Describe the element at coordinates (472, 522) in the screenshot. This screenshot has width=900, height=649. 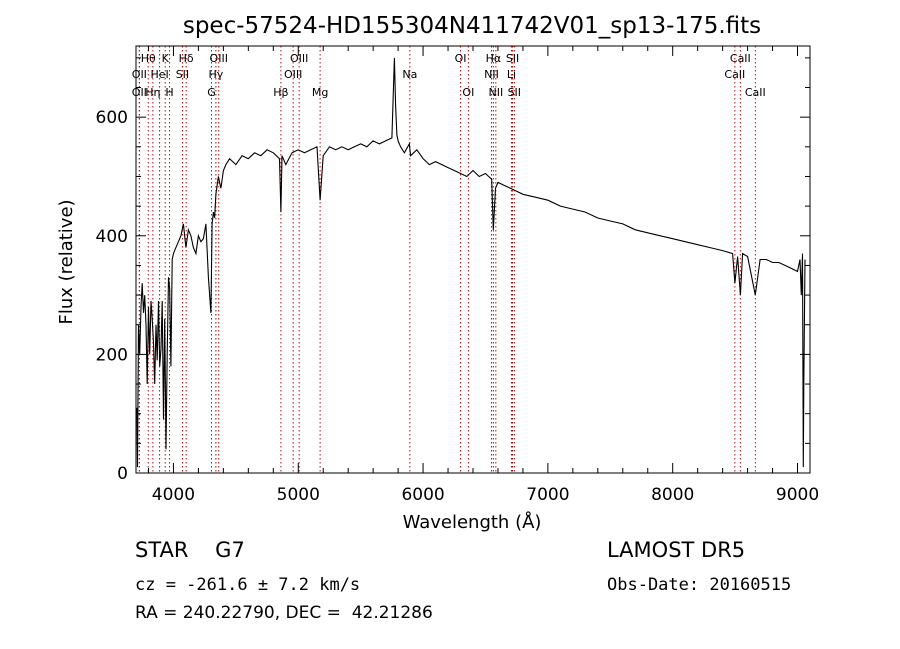
I see `x-axis-label: Wavelength (Å)` at that location.